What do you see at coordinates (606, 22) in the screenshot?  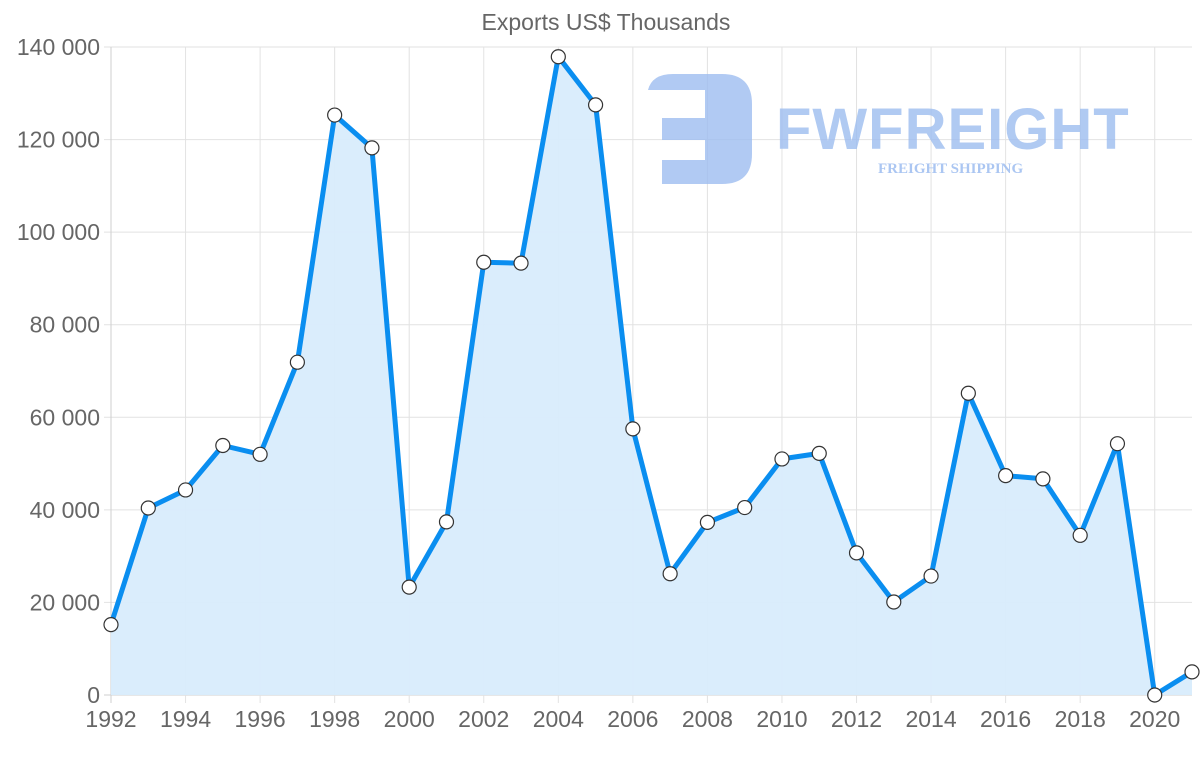 I see `chart-title: Exports US$ Thousands` at bounding box center [606, 22].